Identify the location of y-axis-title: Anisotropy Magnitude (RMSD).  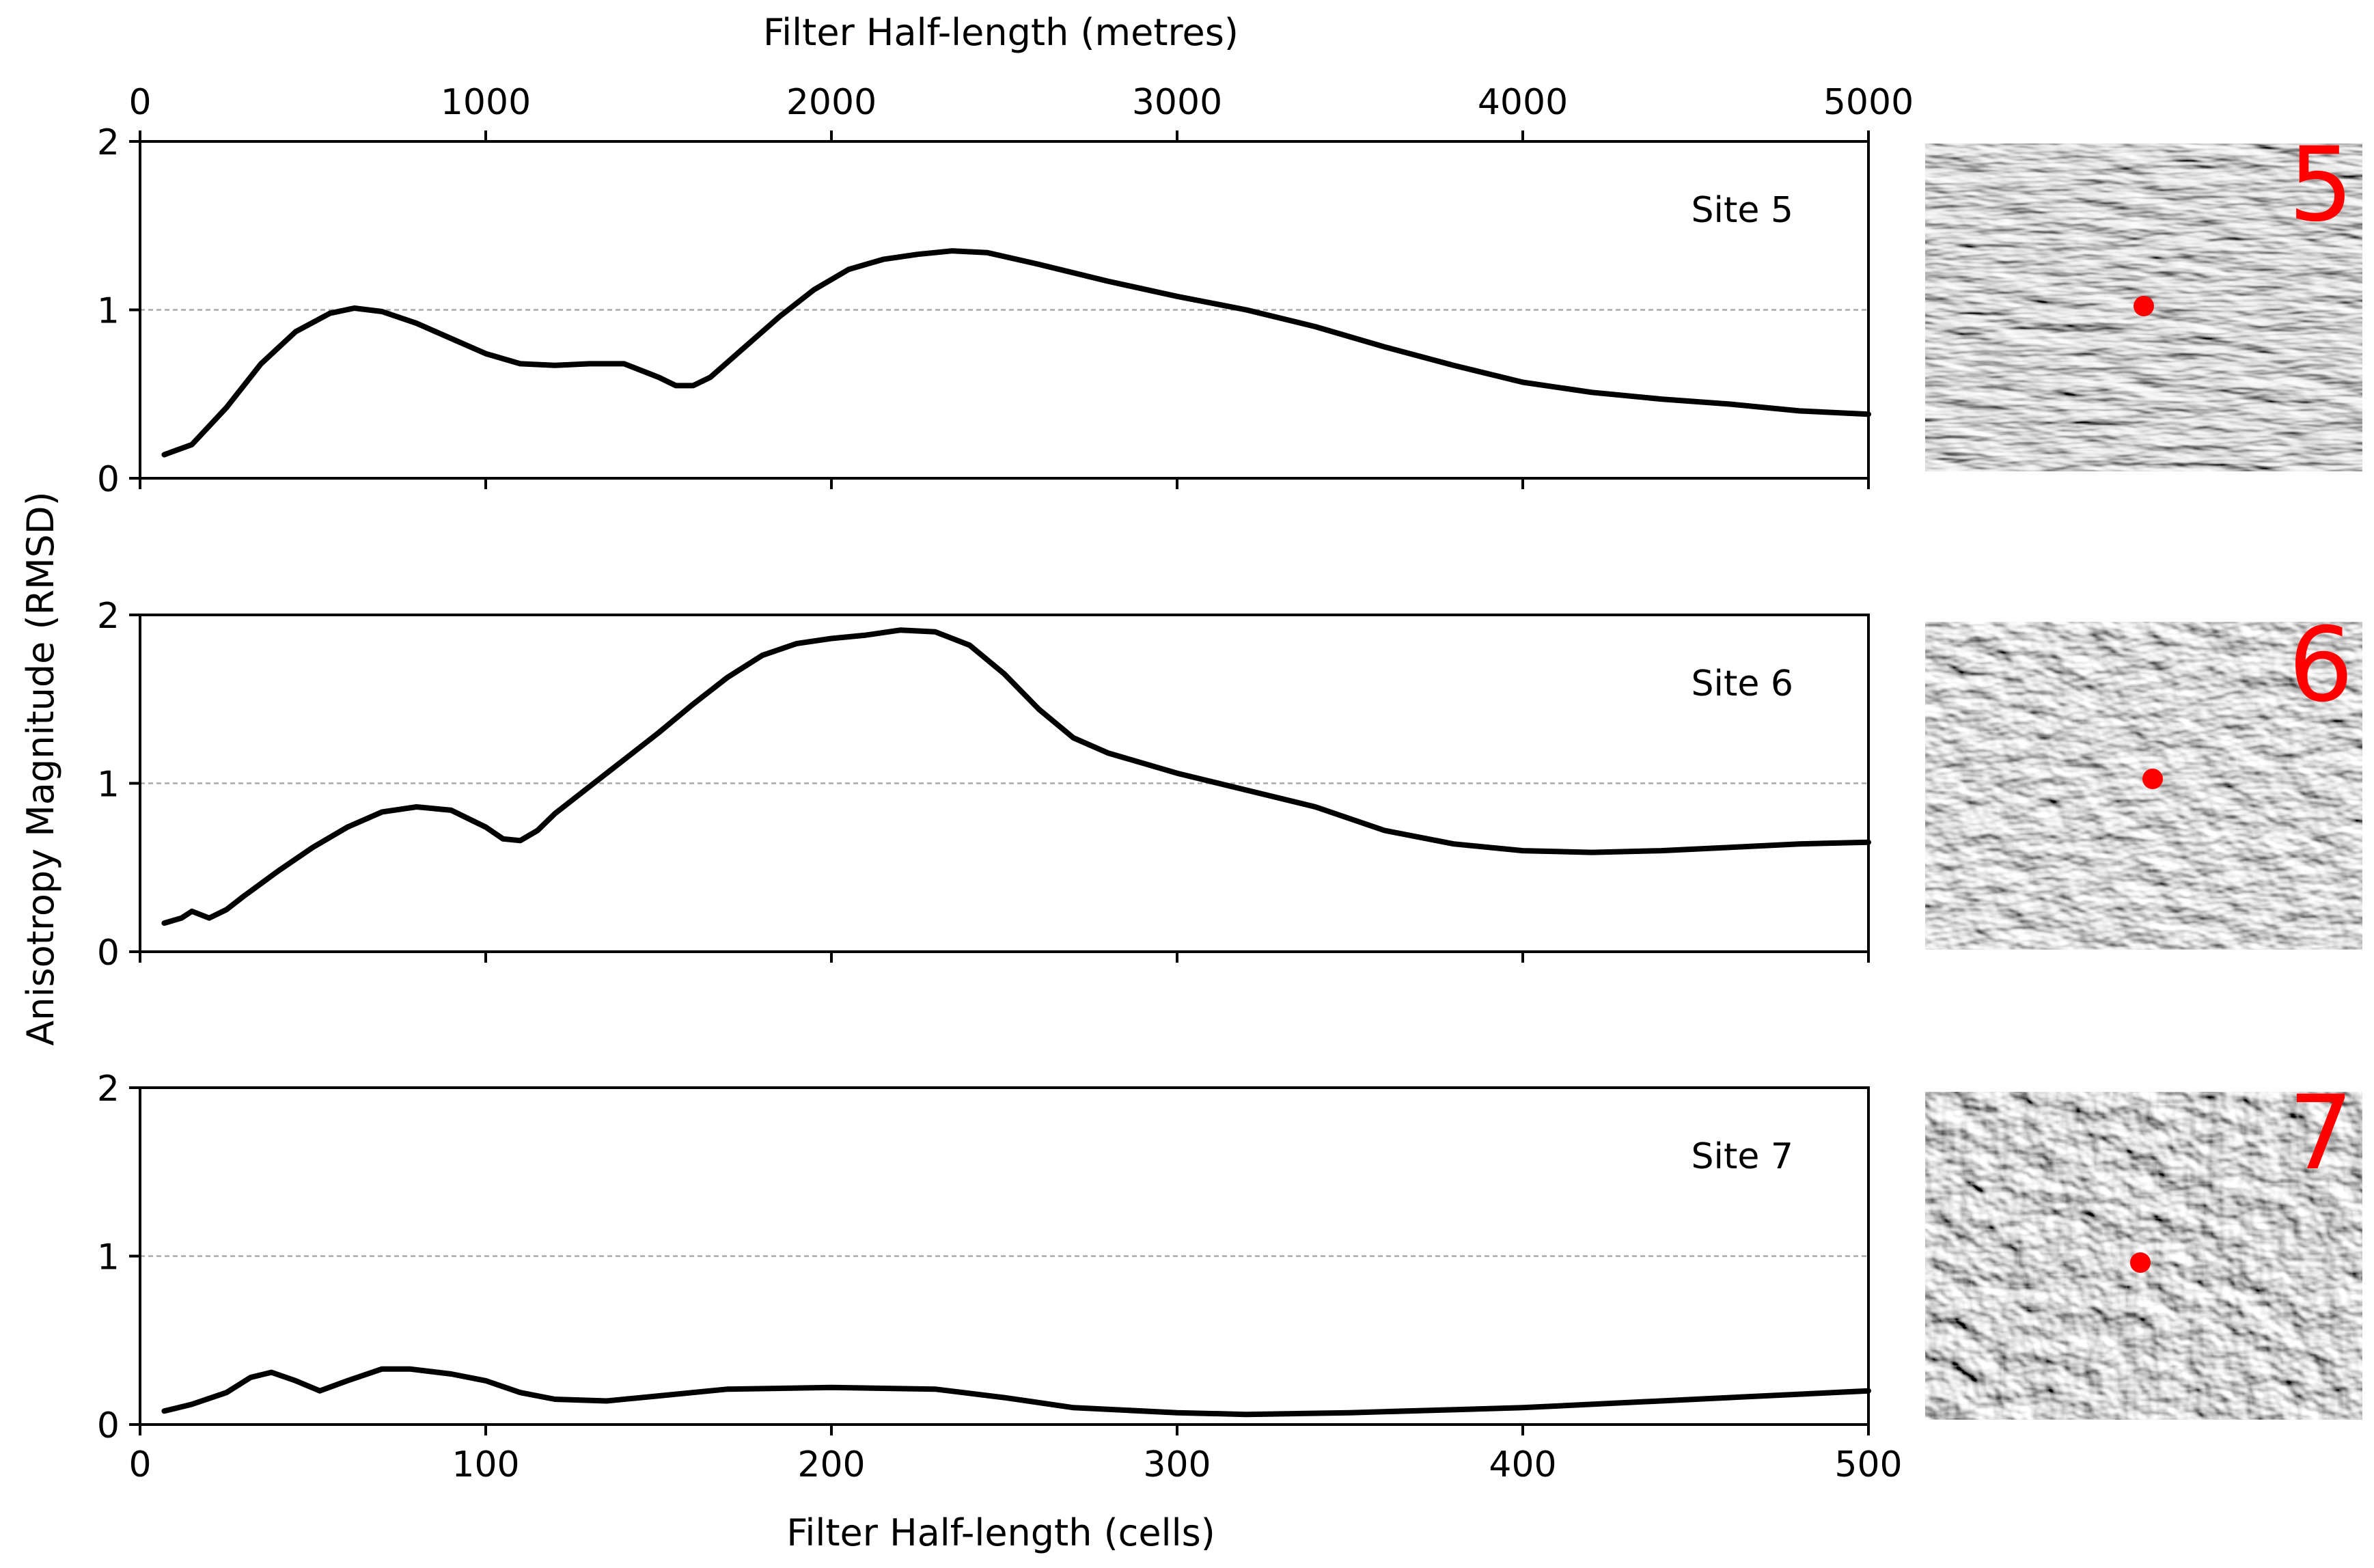
(40, 768).